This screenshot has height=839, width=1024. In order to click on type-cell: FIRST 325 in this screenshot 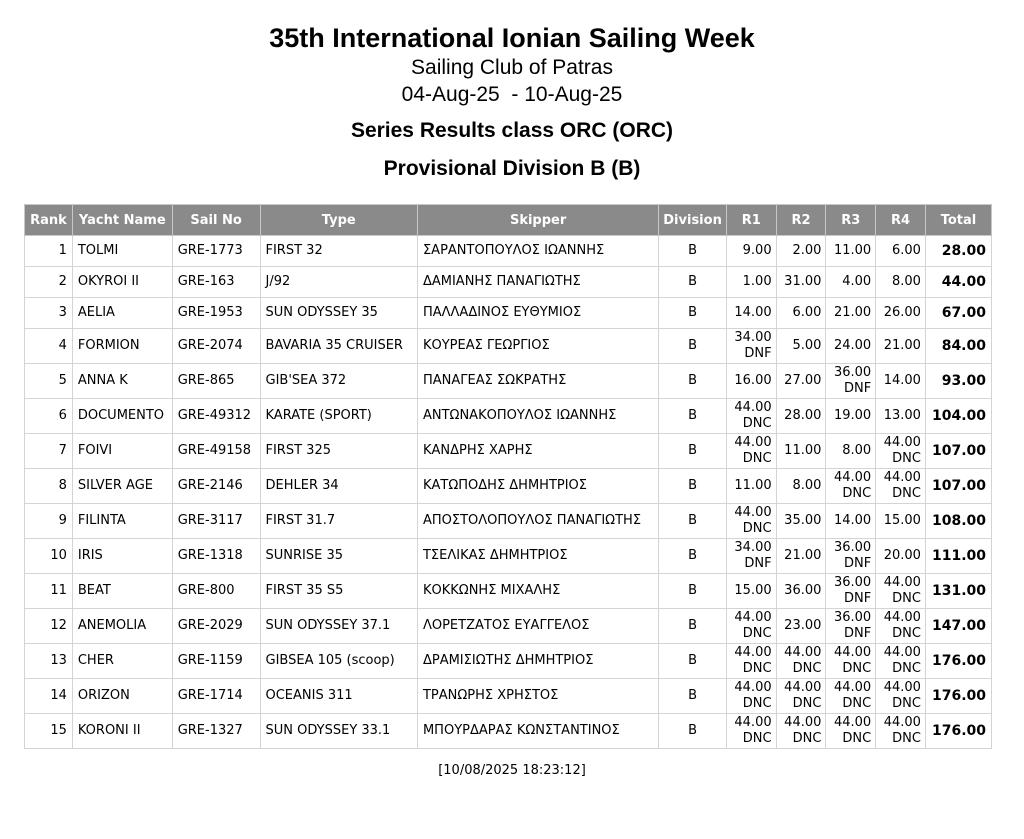, I will do `click(338, 451)`.